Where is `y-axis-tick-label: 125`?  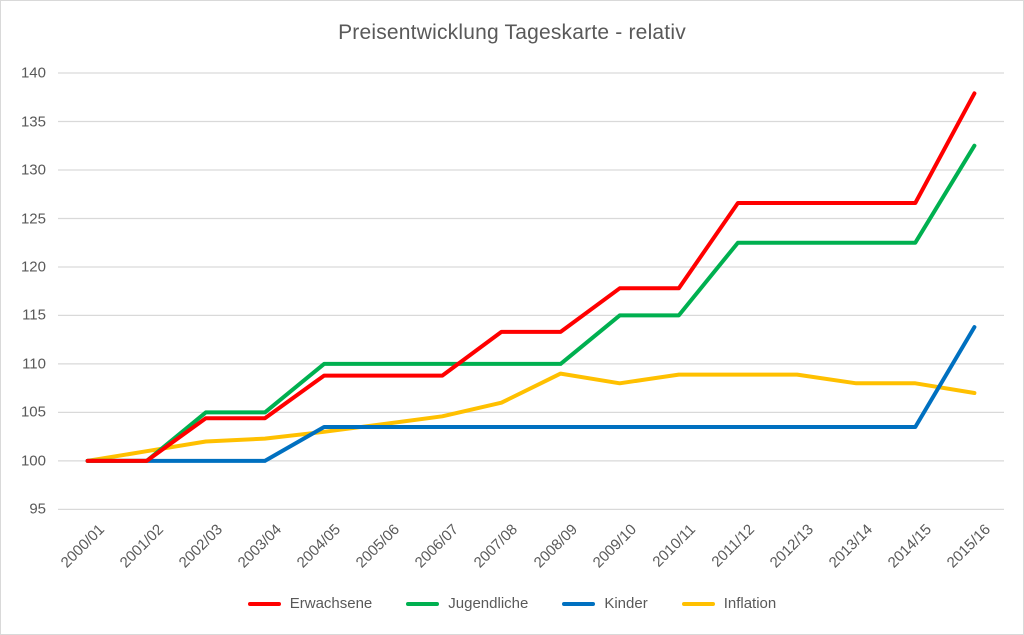 y-axis-tick-label: 125 is located at coordinates (33, 218).